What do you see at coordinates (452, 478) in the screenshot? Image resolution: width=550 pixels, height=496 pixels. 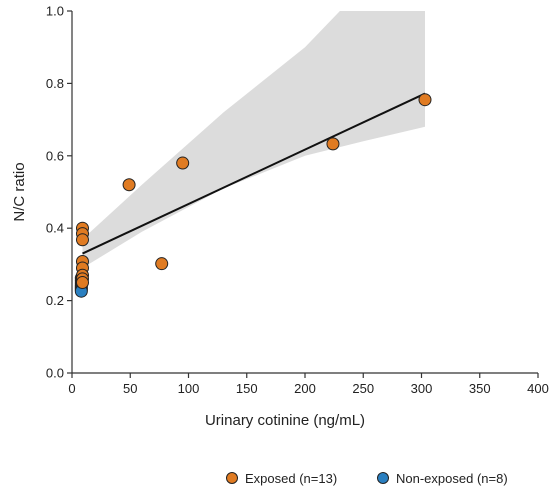 I see `legend-label-non-exposed: Non-exposed (n=8)` at bounding box center [452, 478].